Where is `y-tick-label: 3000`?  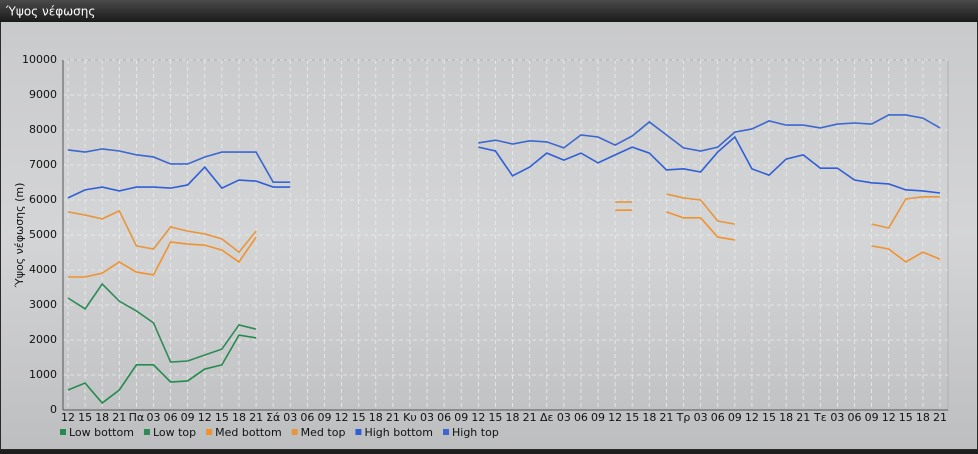
y-tick-label: 3000 is located at coordinates (43, 304).